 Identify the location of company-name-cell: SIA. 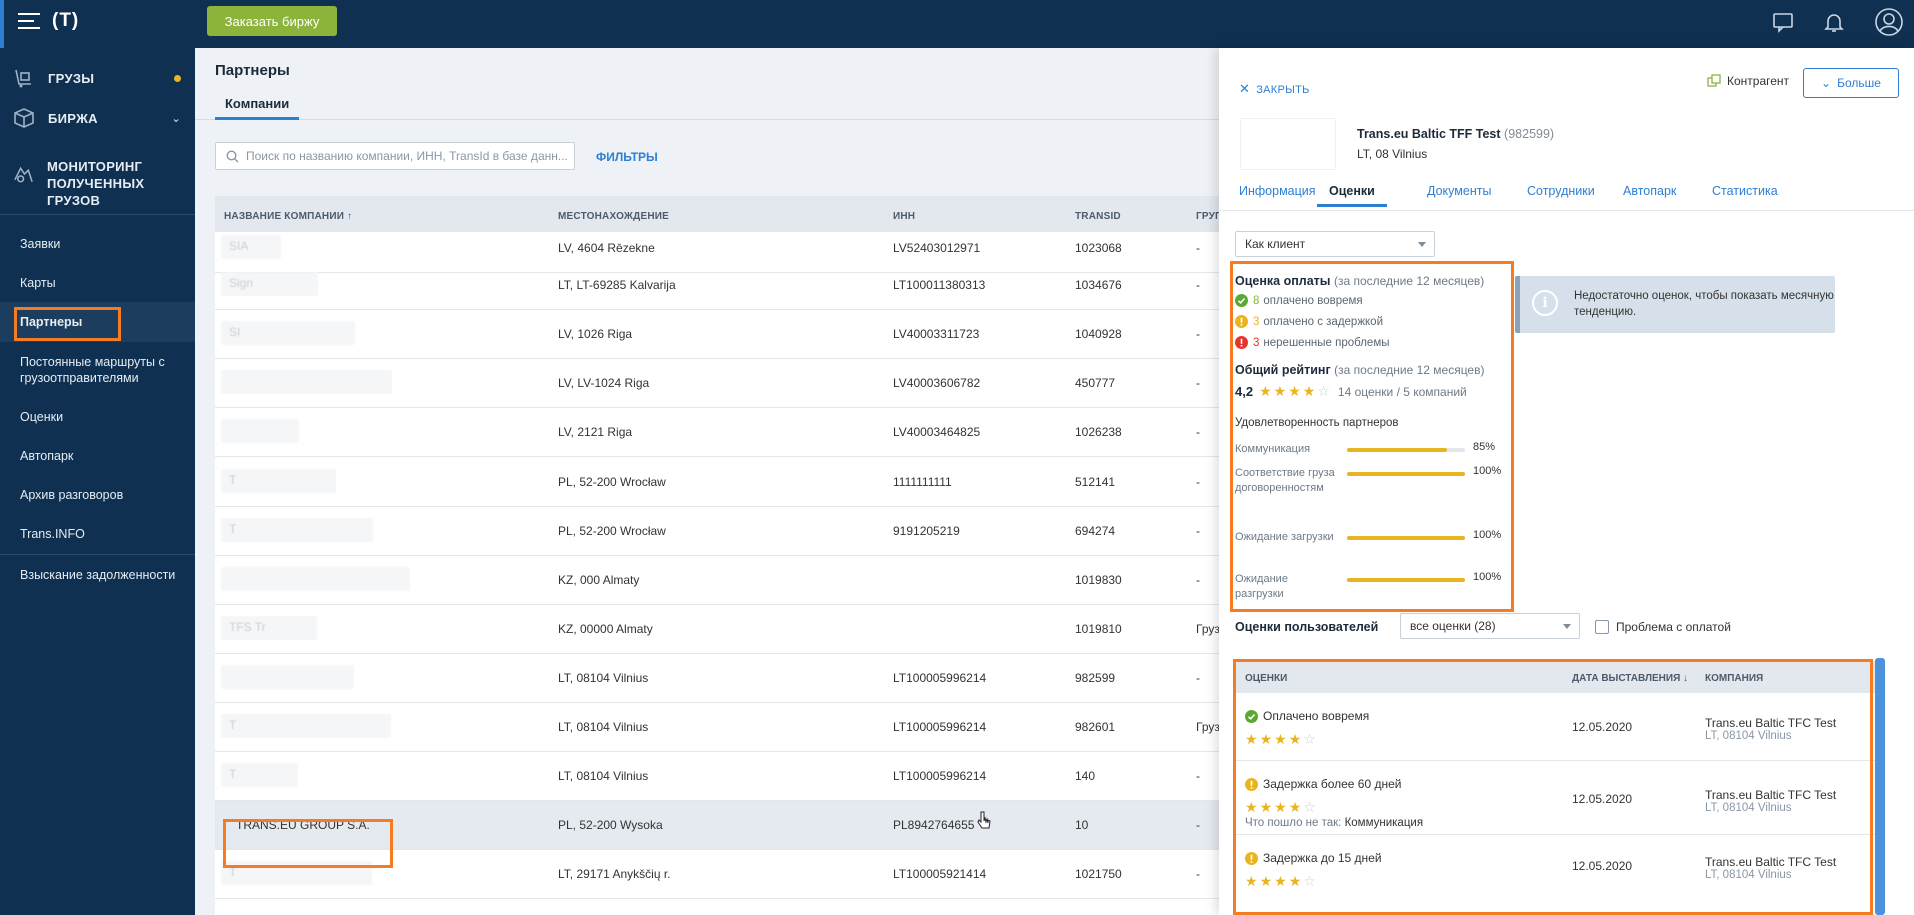
(251, 247).